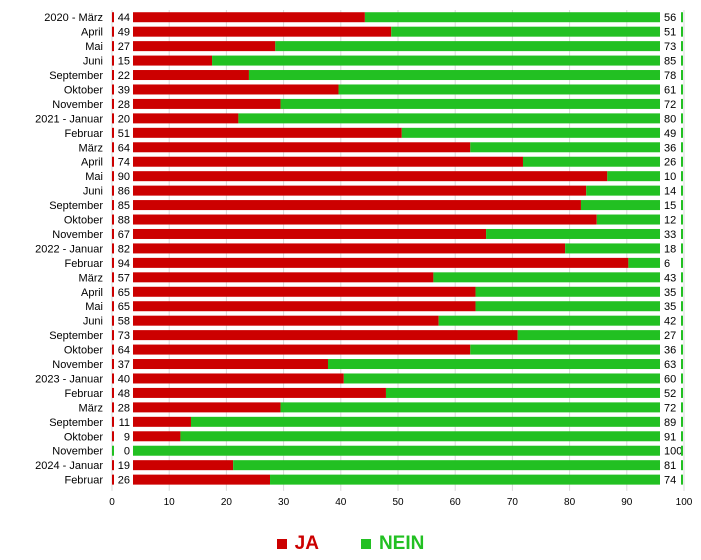 This screenshot has width=701, height=560. I want to click on legend-swatch-ja, so click(281, 544).